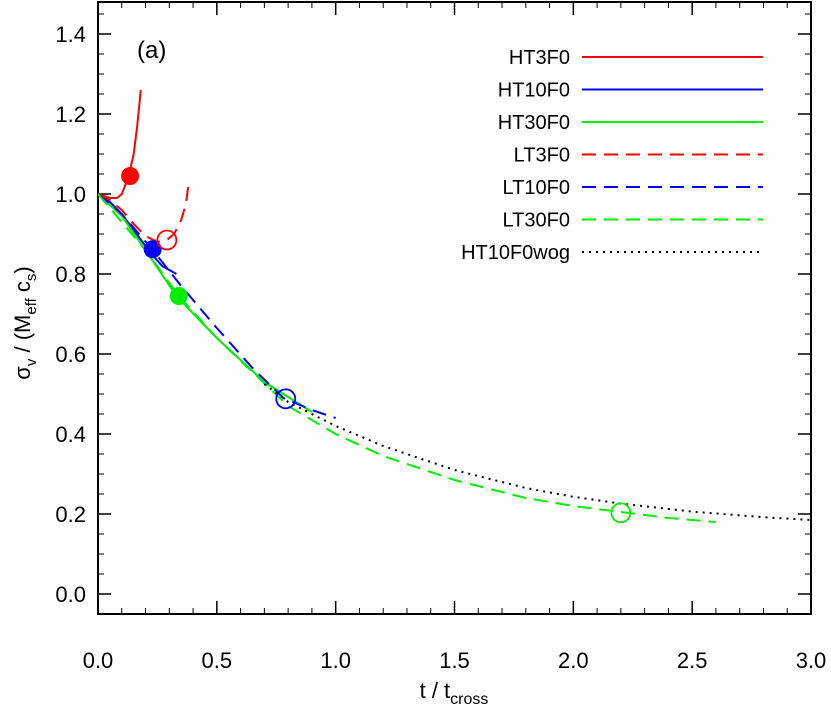 This screenshot has height=709, width=831. What do you see at coordinates (534, 123) in the screenshot?
I see `legend-label-HT30F0: HT30F0` at bounding box center [534, 123].